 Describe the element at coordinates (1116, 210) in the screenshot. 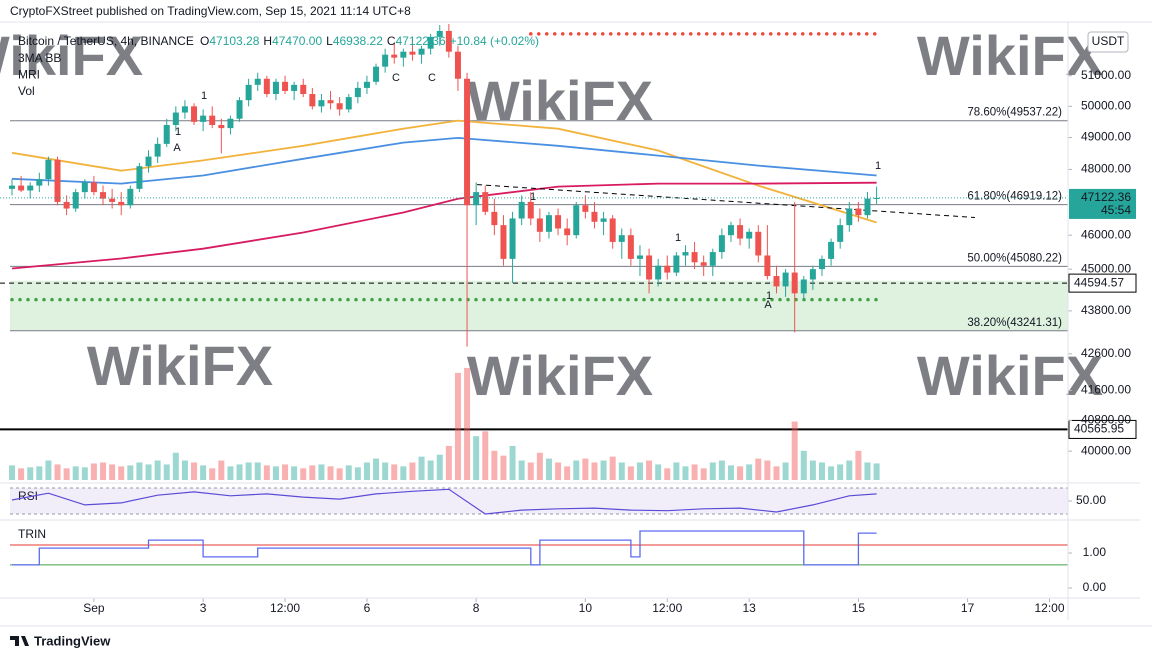

I see `countdown: 45:54` at that location.